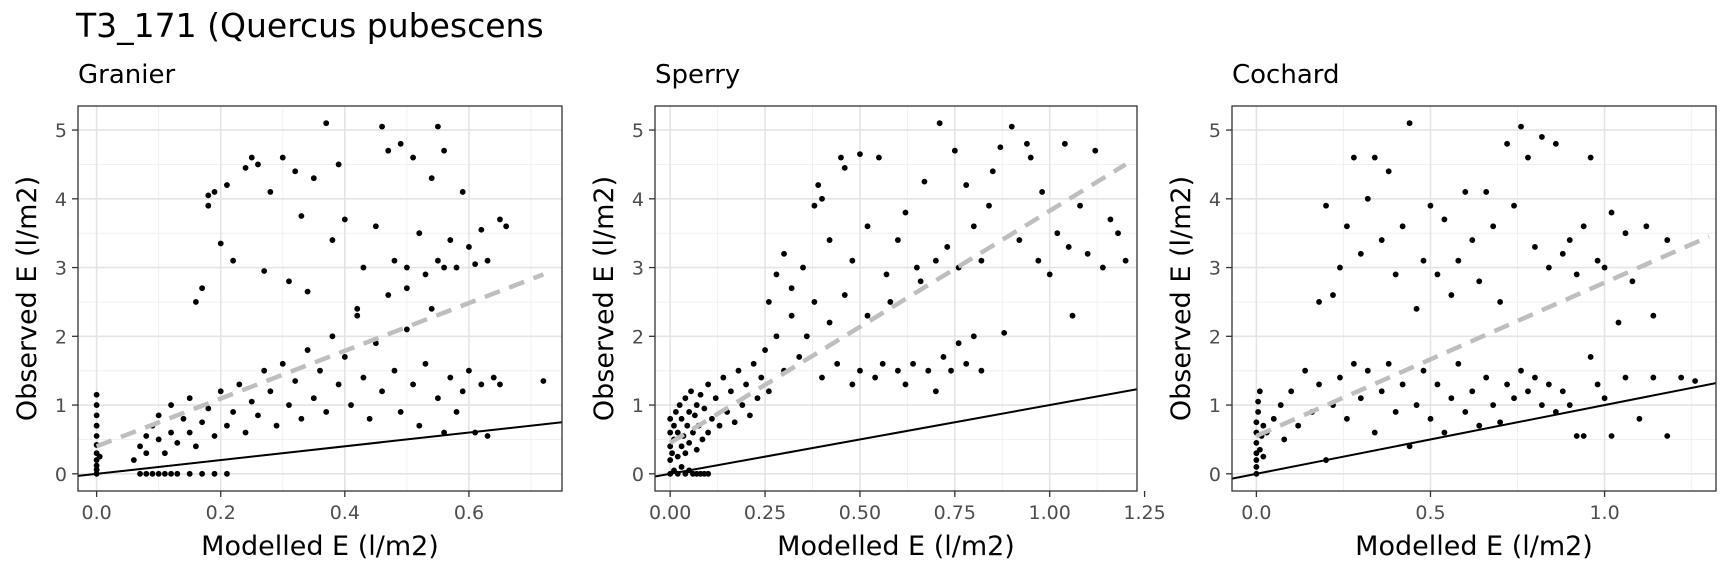 The image size is (1728, 581). Describe the element at coordinates (310, 25) in the screenshot. I see `main-title: T3_171 (Quercus pubescens` at that location.